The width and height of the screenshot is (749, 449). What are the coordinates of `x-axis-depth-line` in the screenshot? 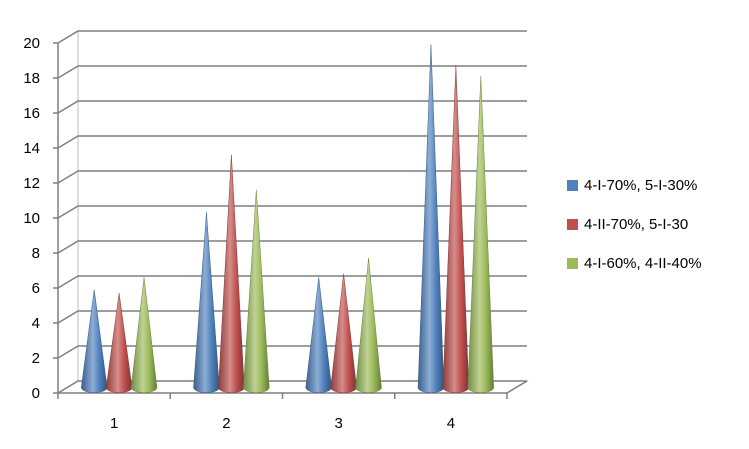 It's located at (517, 387).